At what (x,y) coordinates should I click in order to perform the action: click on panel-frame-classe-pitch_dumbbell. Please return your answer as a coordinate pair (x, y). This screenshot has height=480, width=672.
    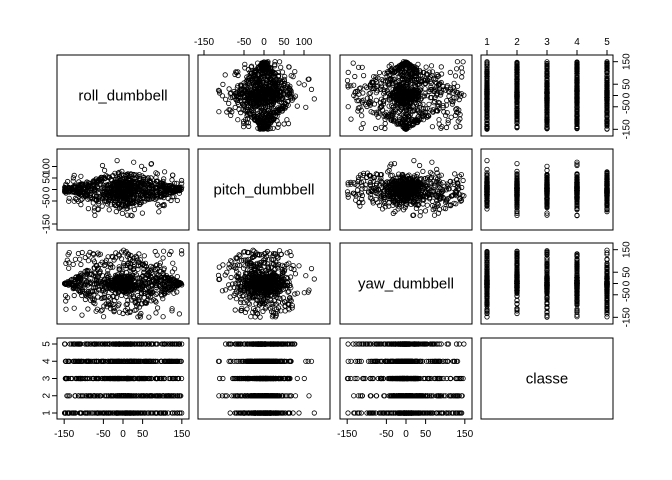
    Looking at the image, I should click on (264, 378).